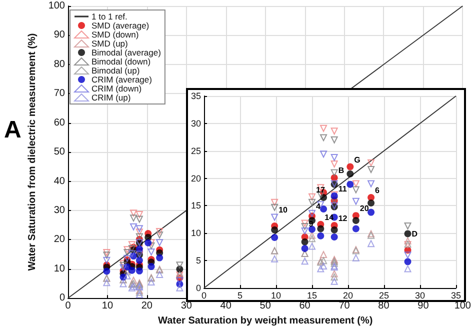 The width and height of the screenshot is (474, 331). What do you see at coordinates (240, 295) in the screenshot?
I see `x-tick-label: 5` at bounding box center [240, 295].